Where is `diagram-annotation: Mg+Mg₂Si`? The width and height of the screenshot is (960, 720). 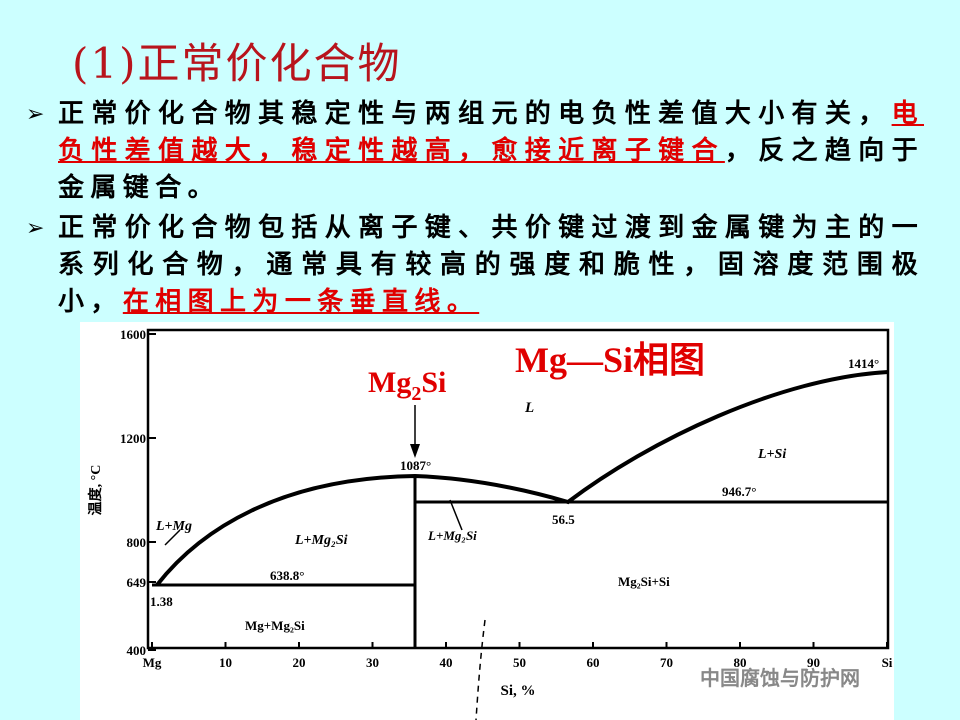 diagram-annotation: Mg+Mg₂Si is located at coordinates (275, 625).